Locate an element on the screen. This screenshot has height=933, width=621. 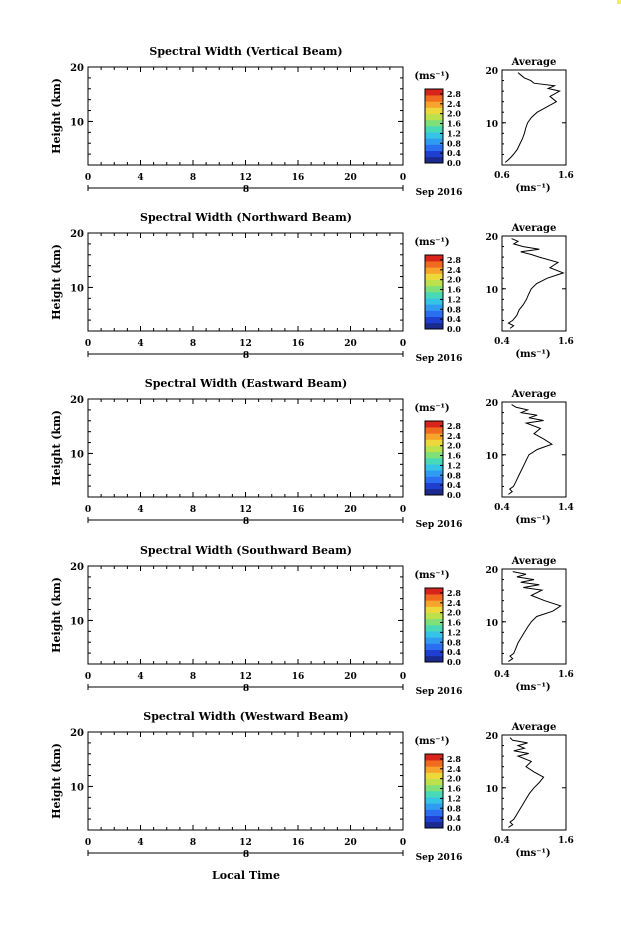
panel-title: Spectral Width (Vertical Beam) is located at coordinates (245, 51).